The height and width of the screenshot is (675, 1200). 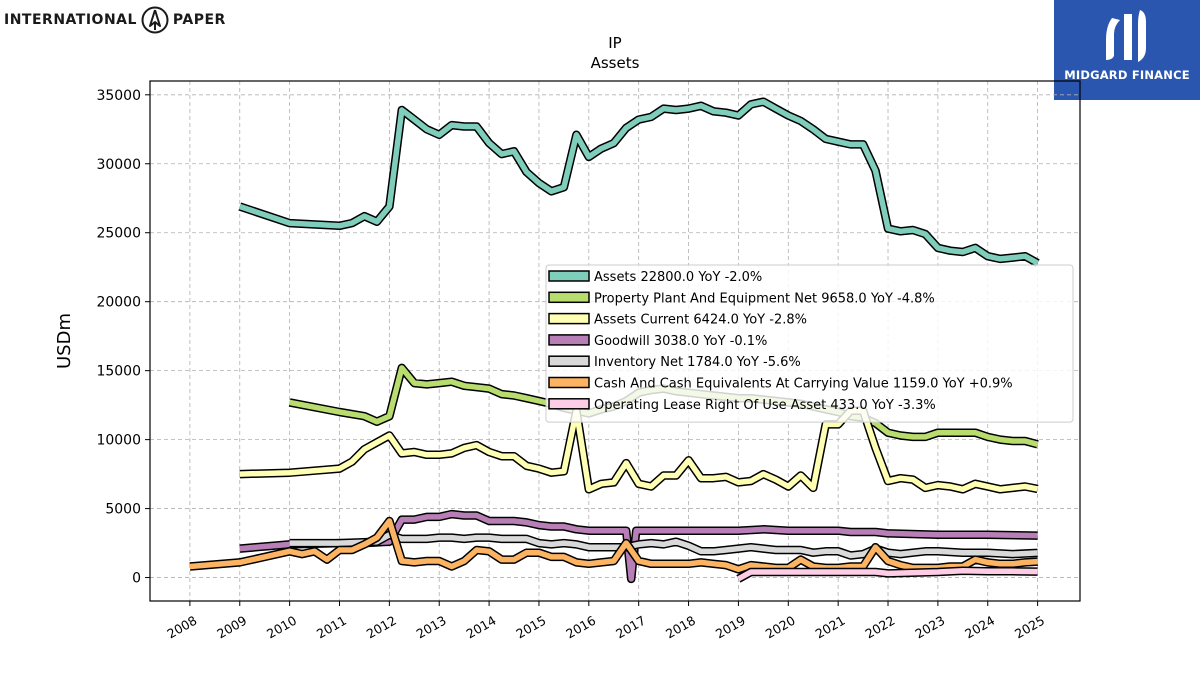 I want to click on series-2-line, so click(x=639, y=450).